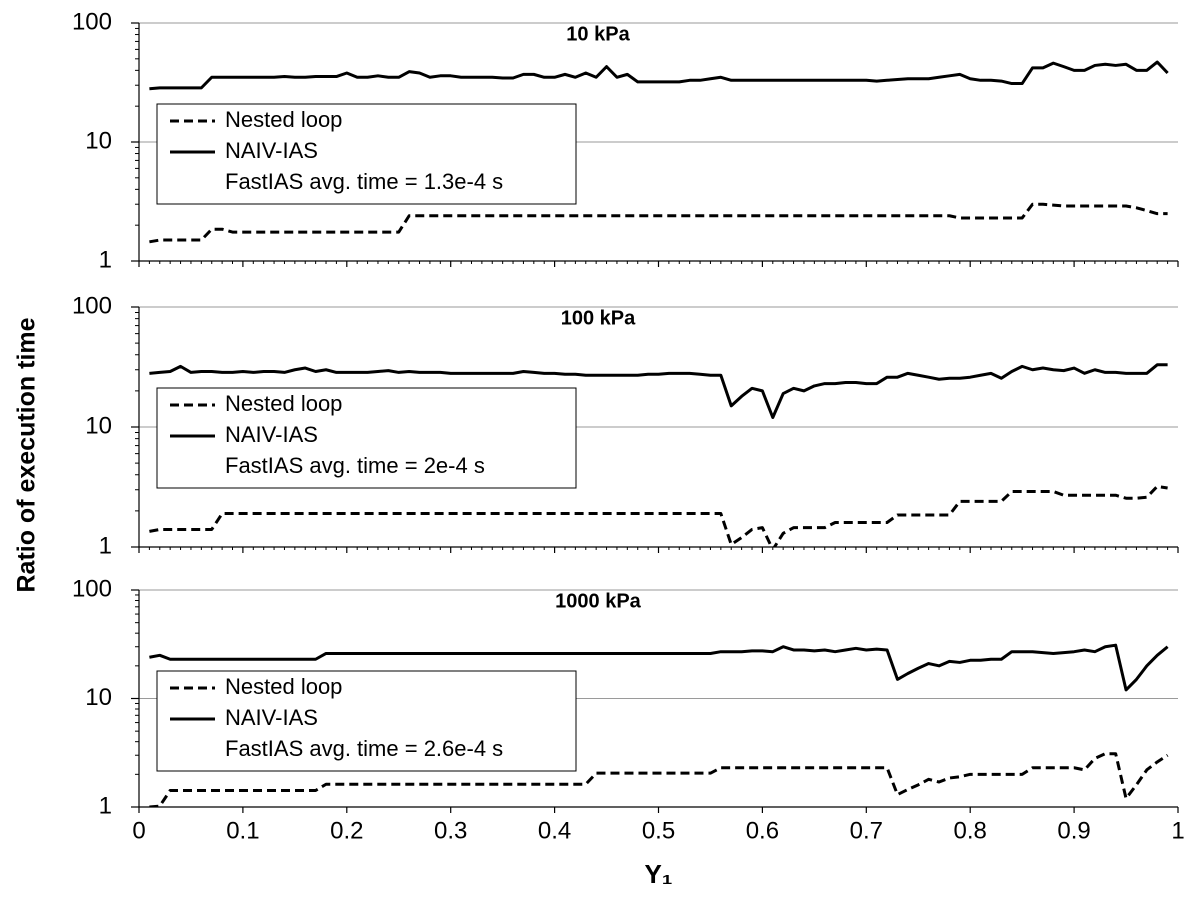  What do you see at coordinates (1177, 830) in the screenshot?
I see `x-tick-label: 1` at bounding box center [1177, 830].